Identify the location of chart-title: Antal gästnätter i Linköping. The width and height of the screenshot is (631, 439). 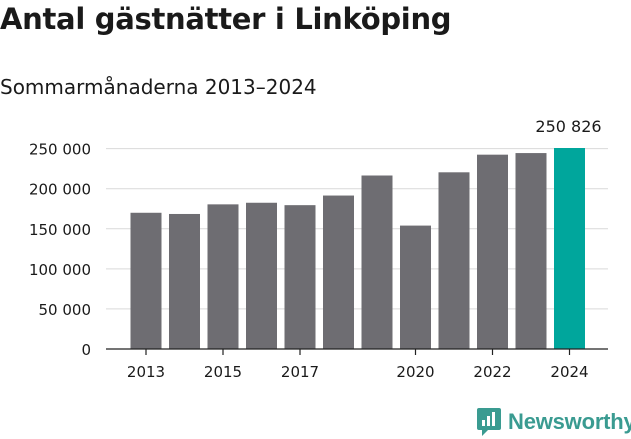
(226, 19).